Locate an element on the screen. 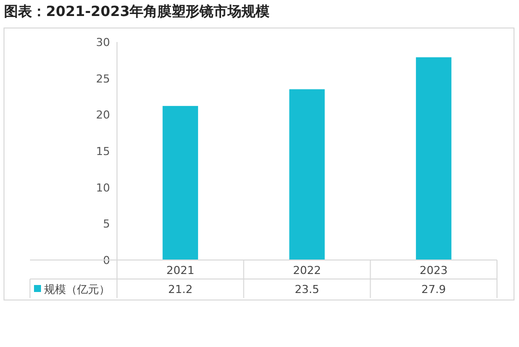 The width and height of the screenshot is (519, 347). data-label: 27.9 is located at coordinates (433, 289).